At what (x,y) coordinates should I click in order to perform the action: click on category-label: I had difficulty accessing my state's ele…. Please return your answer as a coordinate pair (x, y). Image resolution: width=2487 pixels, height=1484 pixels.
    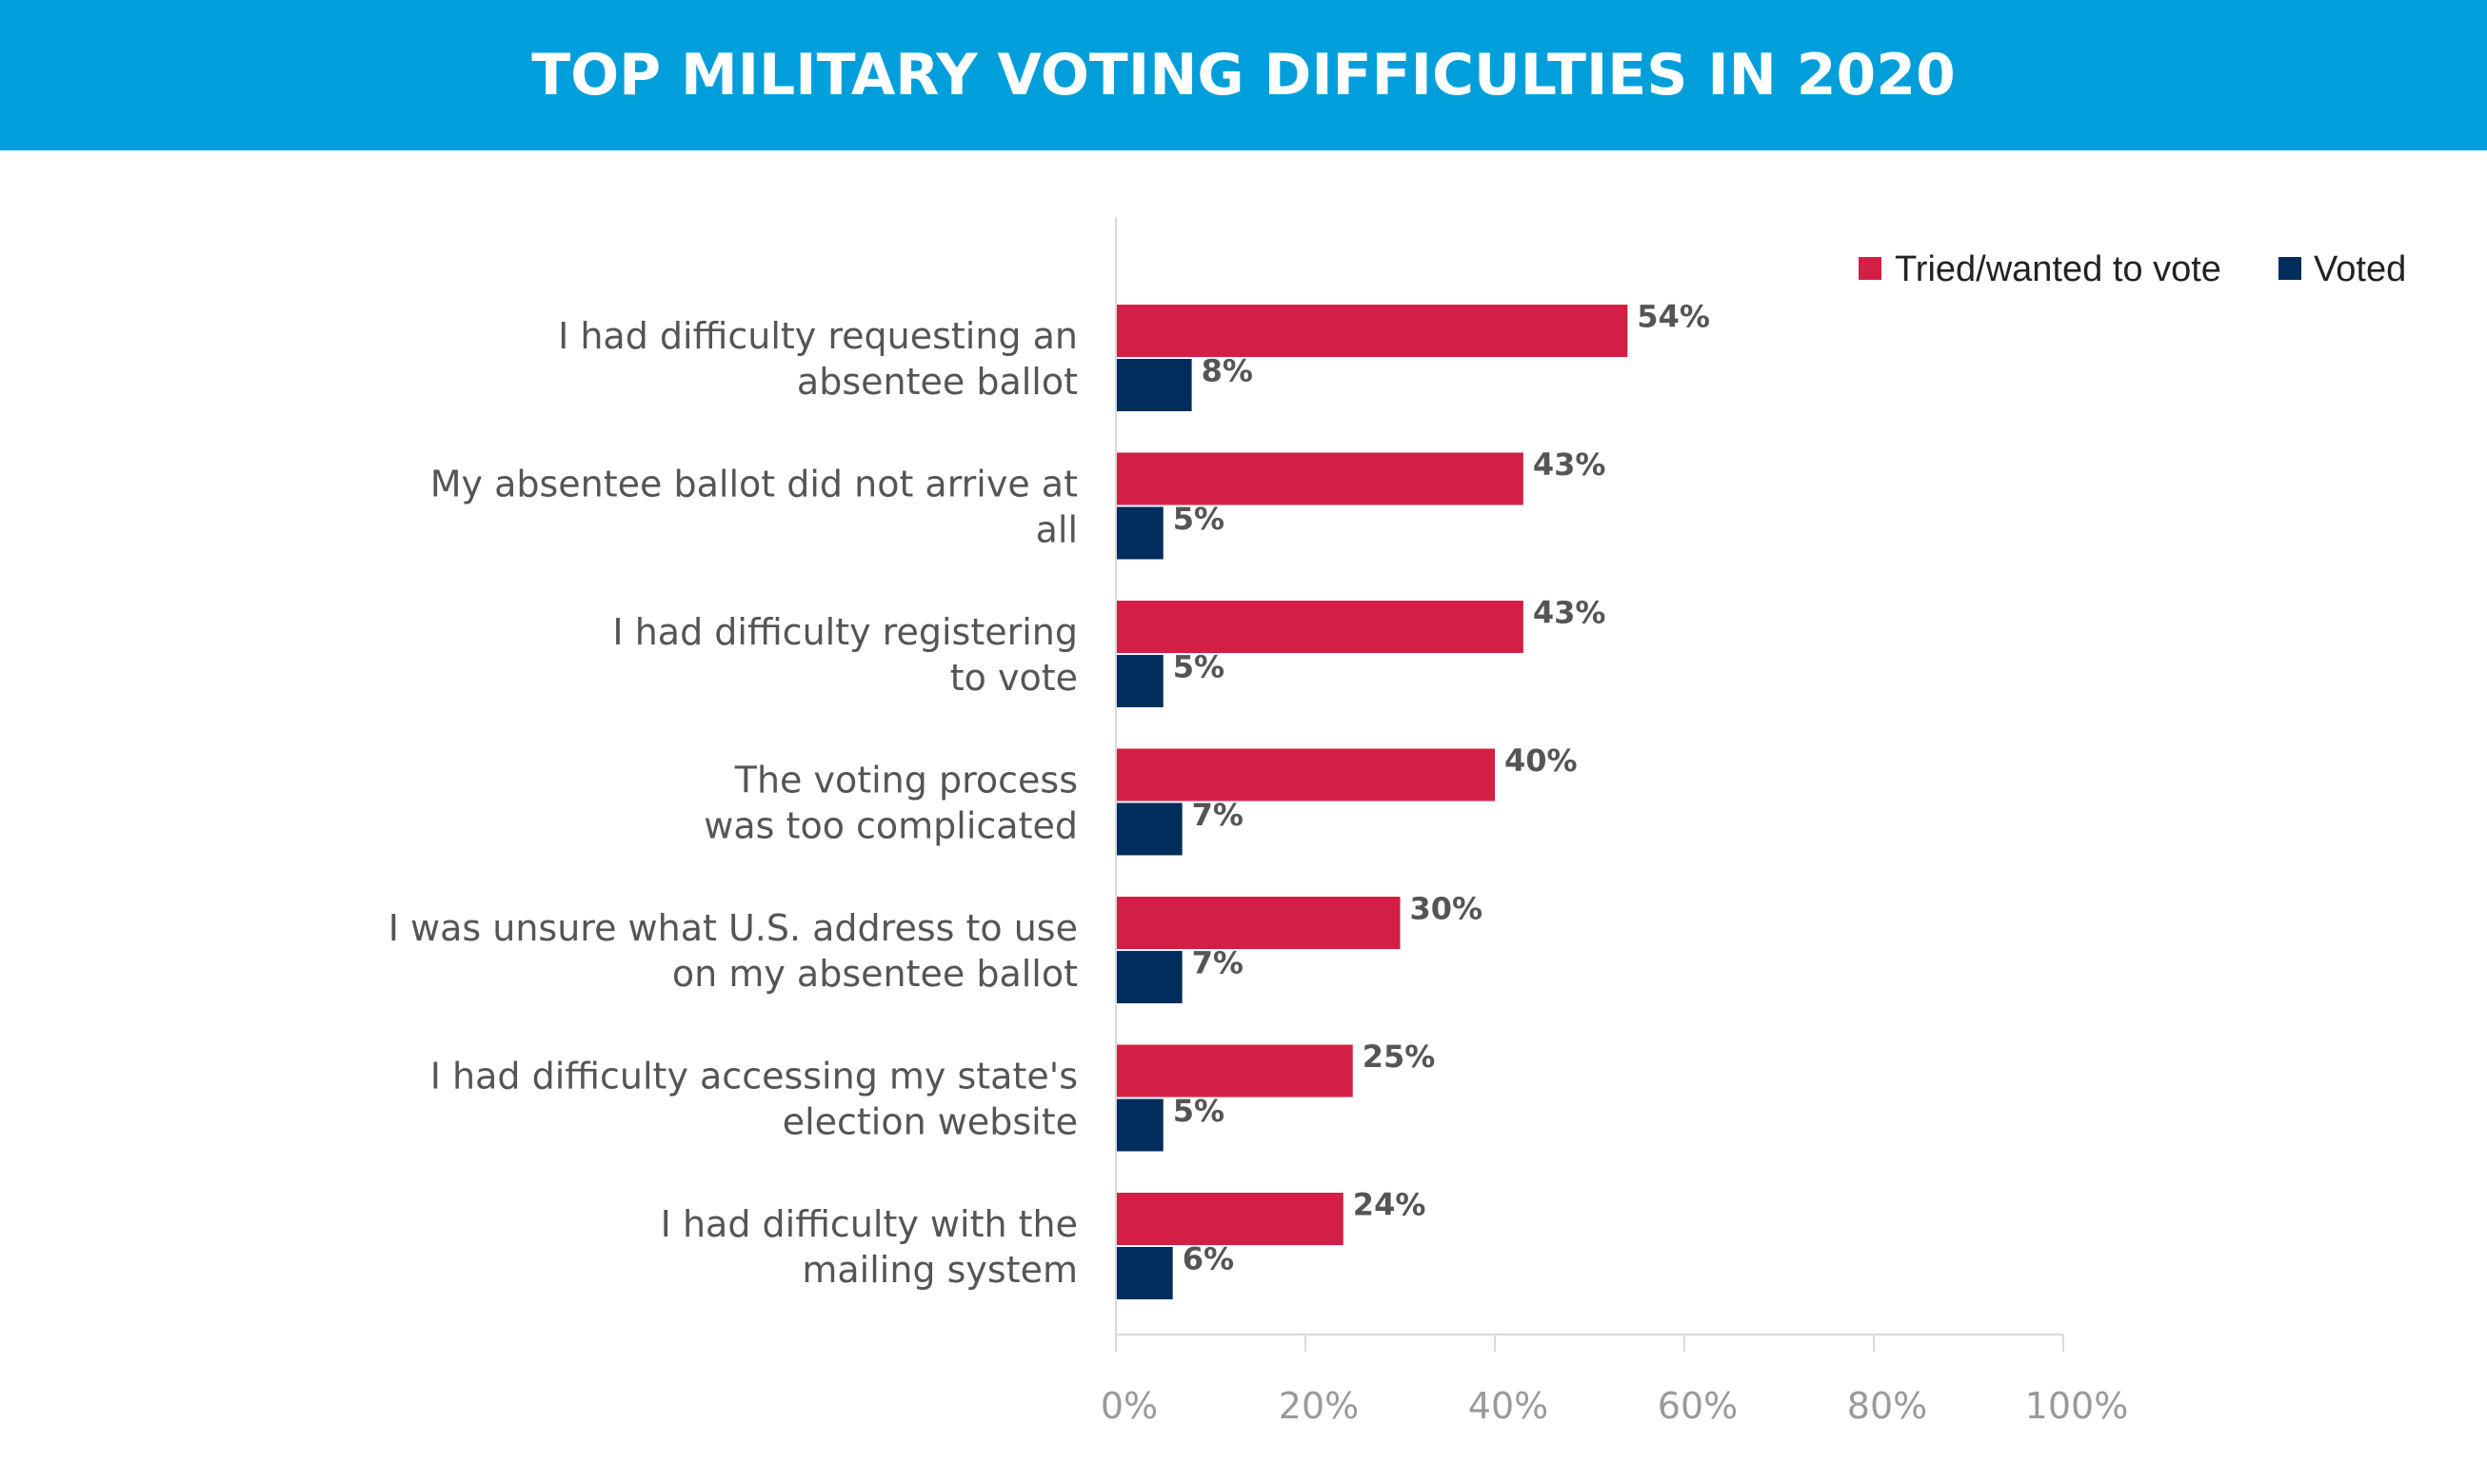
    Looking at the image, I should click on (754, 1099).